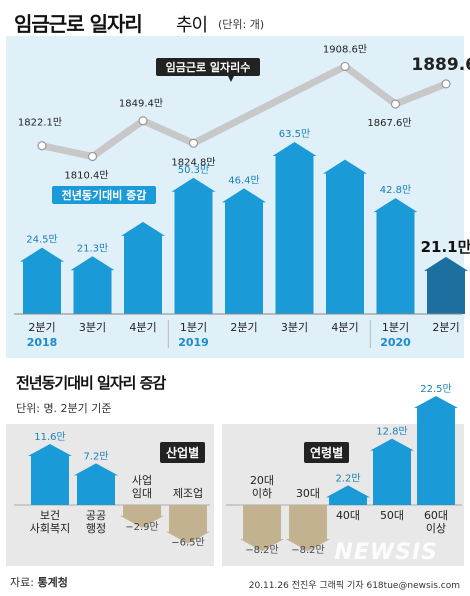  Describe the element at coordinates (307, 550) in the screenshot. I see `bottom-value-label-1-1: −8.2만` at that location.